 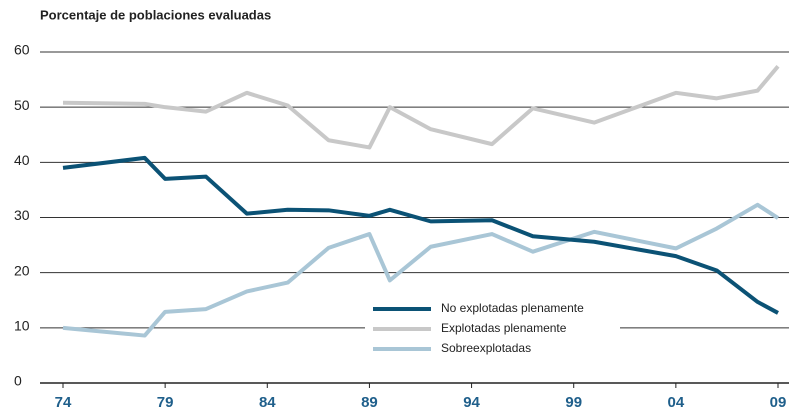 What do you see at coordinates (22, 215) in the screenshot?
I see `y-tick-label: 30` at bounding box center [22, 215].